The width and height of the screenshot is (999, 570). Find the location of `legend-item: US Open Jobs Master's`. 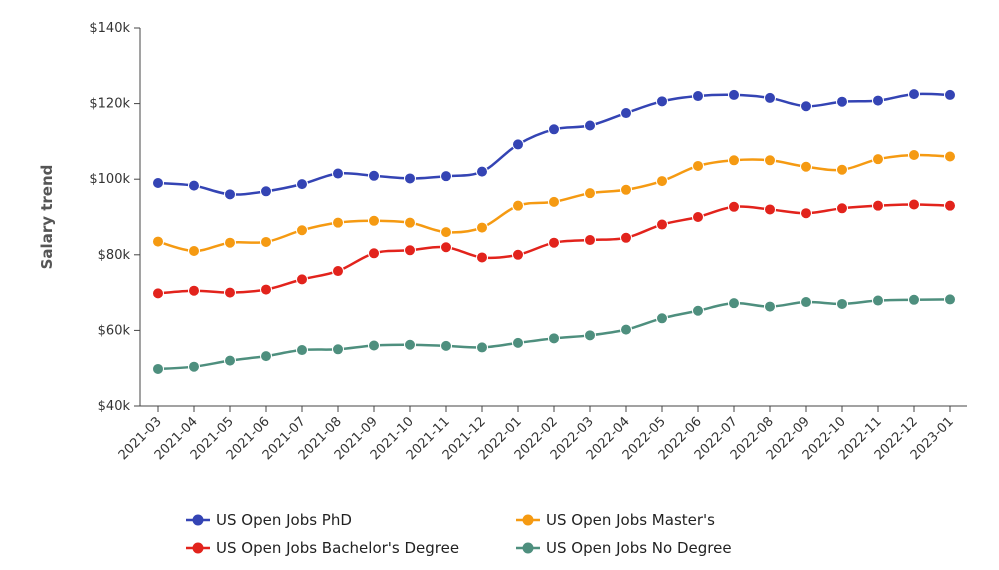

legend-item: US Open Jobs Master's is located at coordinates (615, 520).